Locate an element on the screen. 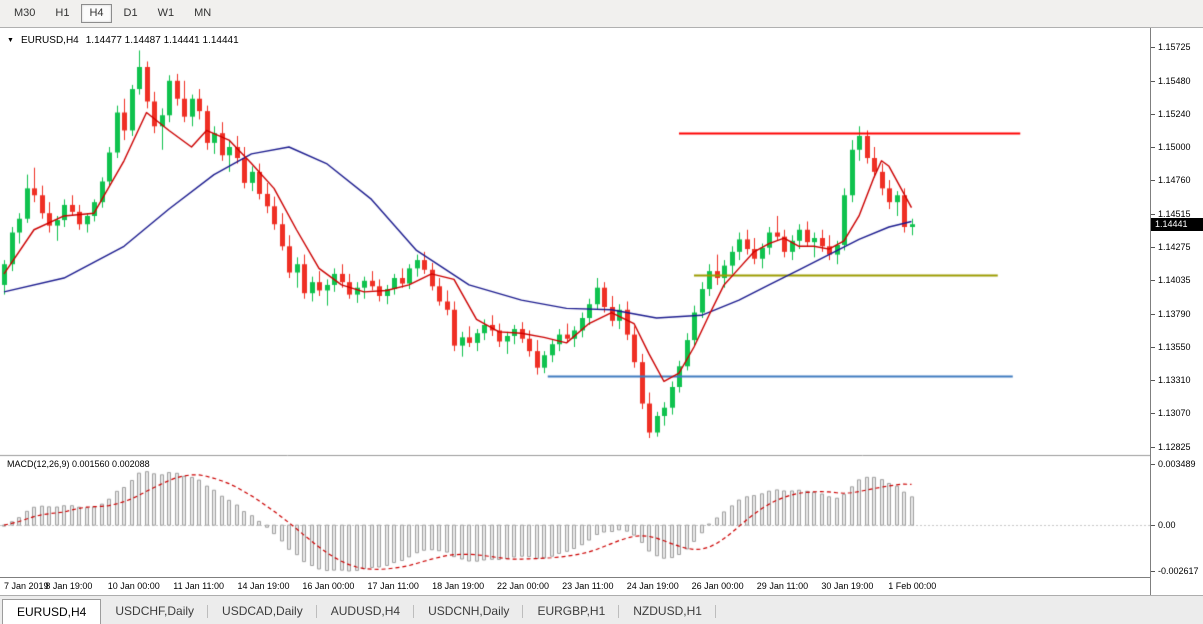 This screenshot has width=1203, height=624. price-tick: 1.13790 is located at coordinates (1171, 313).